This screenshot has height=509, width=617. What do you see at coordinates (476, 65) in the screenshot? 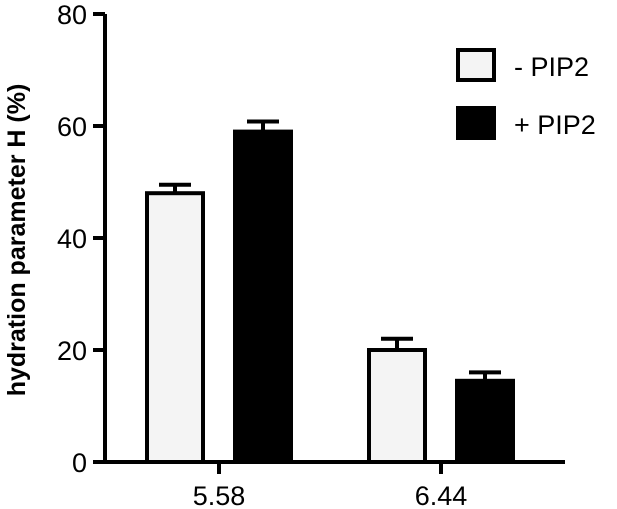
I see `legend-swatch-minus-pip2` at bounding box center [476, 65].